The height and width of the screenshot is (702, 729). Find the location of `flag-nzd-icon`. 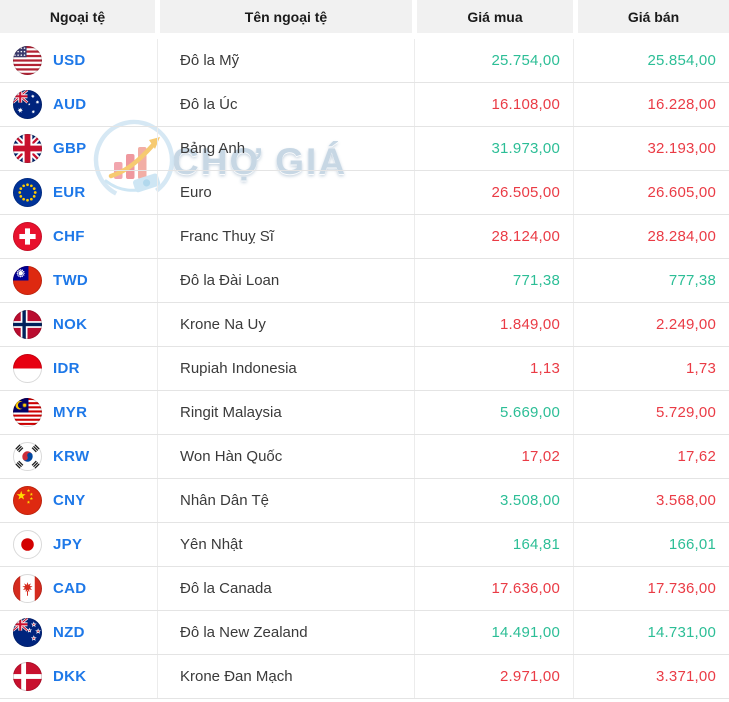

flag-nzd-icon is located at coordinates (27, 632).